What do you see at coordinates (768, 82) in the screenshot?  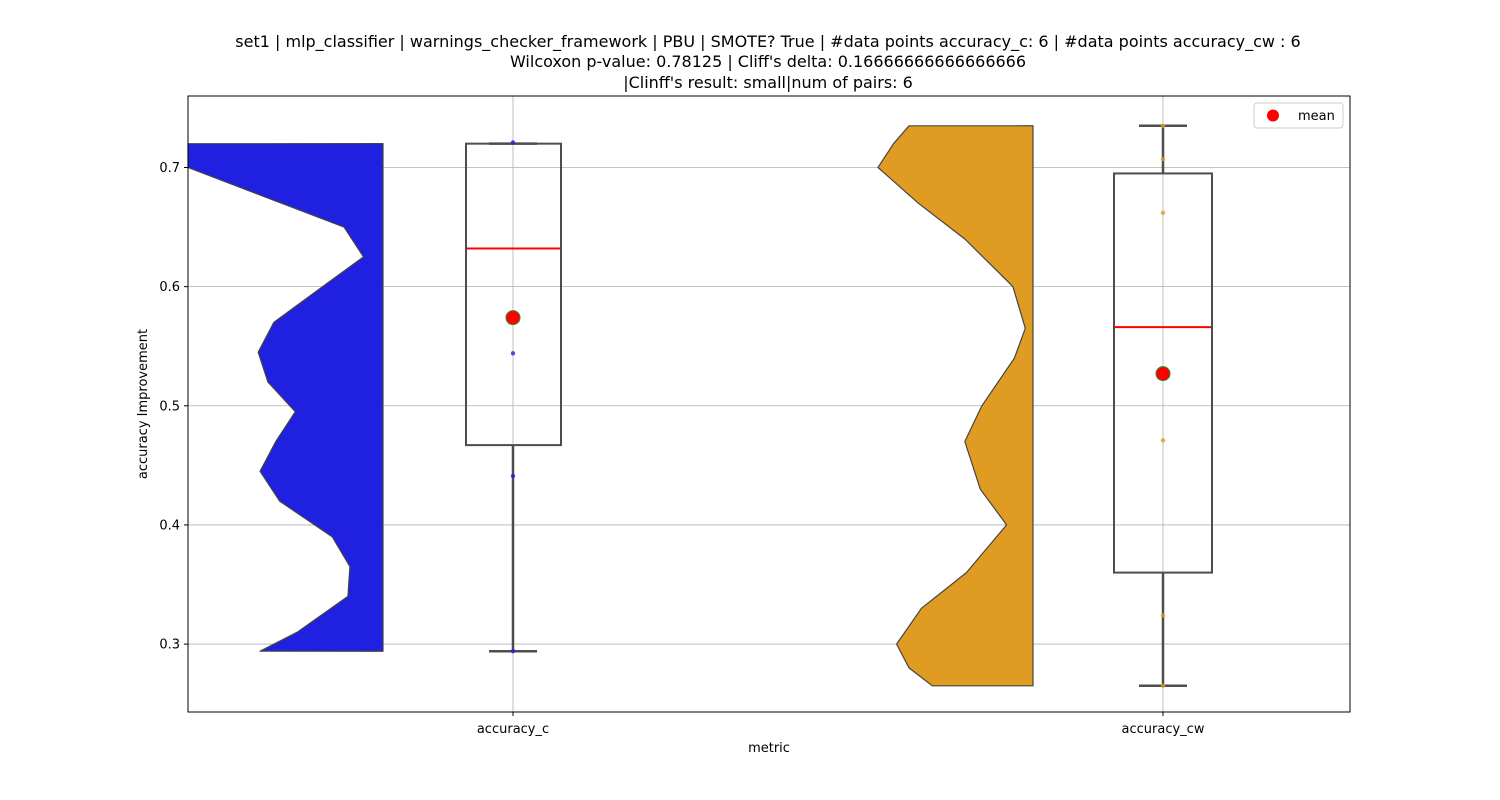 I see `title-line-3: |Clinff's result: small|num of pairs: 6` at bounding box center [768, 82].